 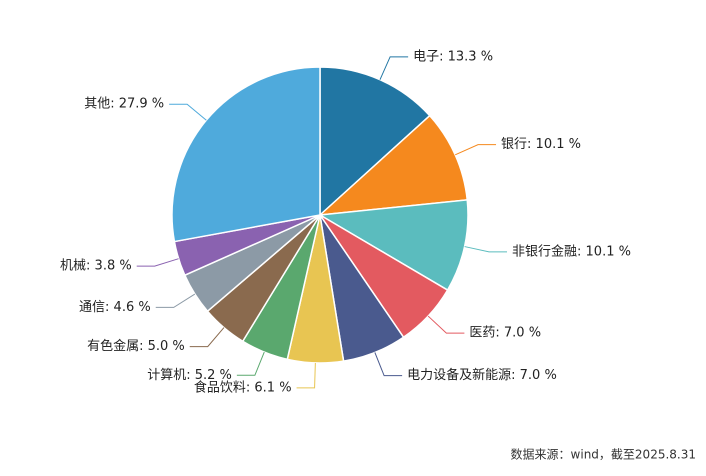 What do you see at coordinates (189, 375) in the screenshot?
I see `data-label: 计算机: 5.2 %` at bounding box center [189, 375].